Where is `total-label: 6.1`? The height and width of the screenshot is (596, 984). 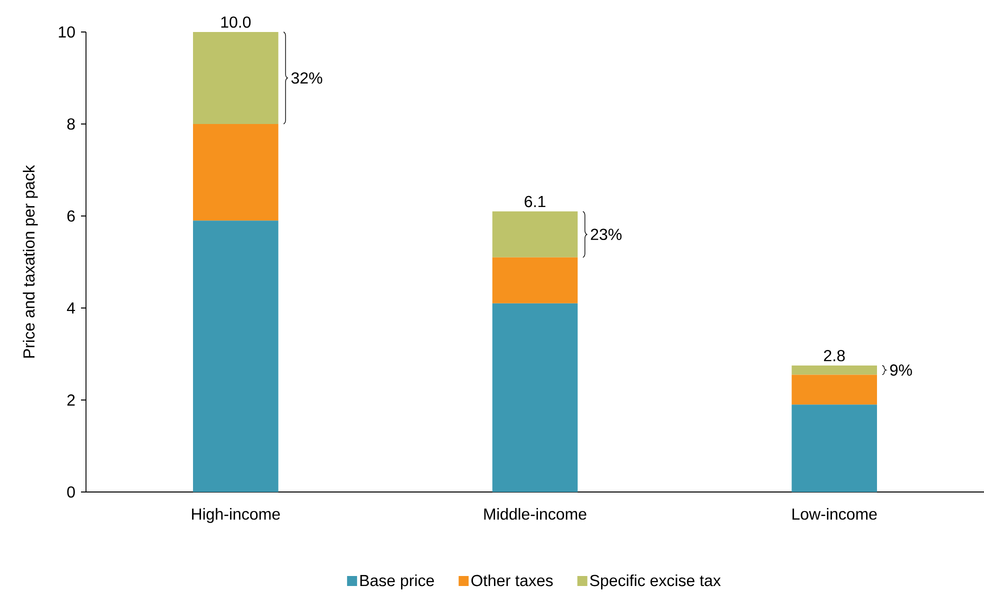 total-label: 6.1 is located at coordinates (535, 202).